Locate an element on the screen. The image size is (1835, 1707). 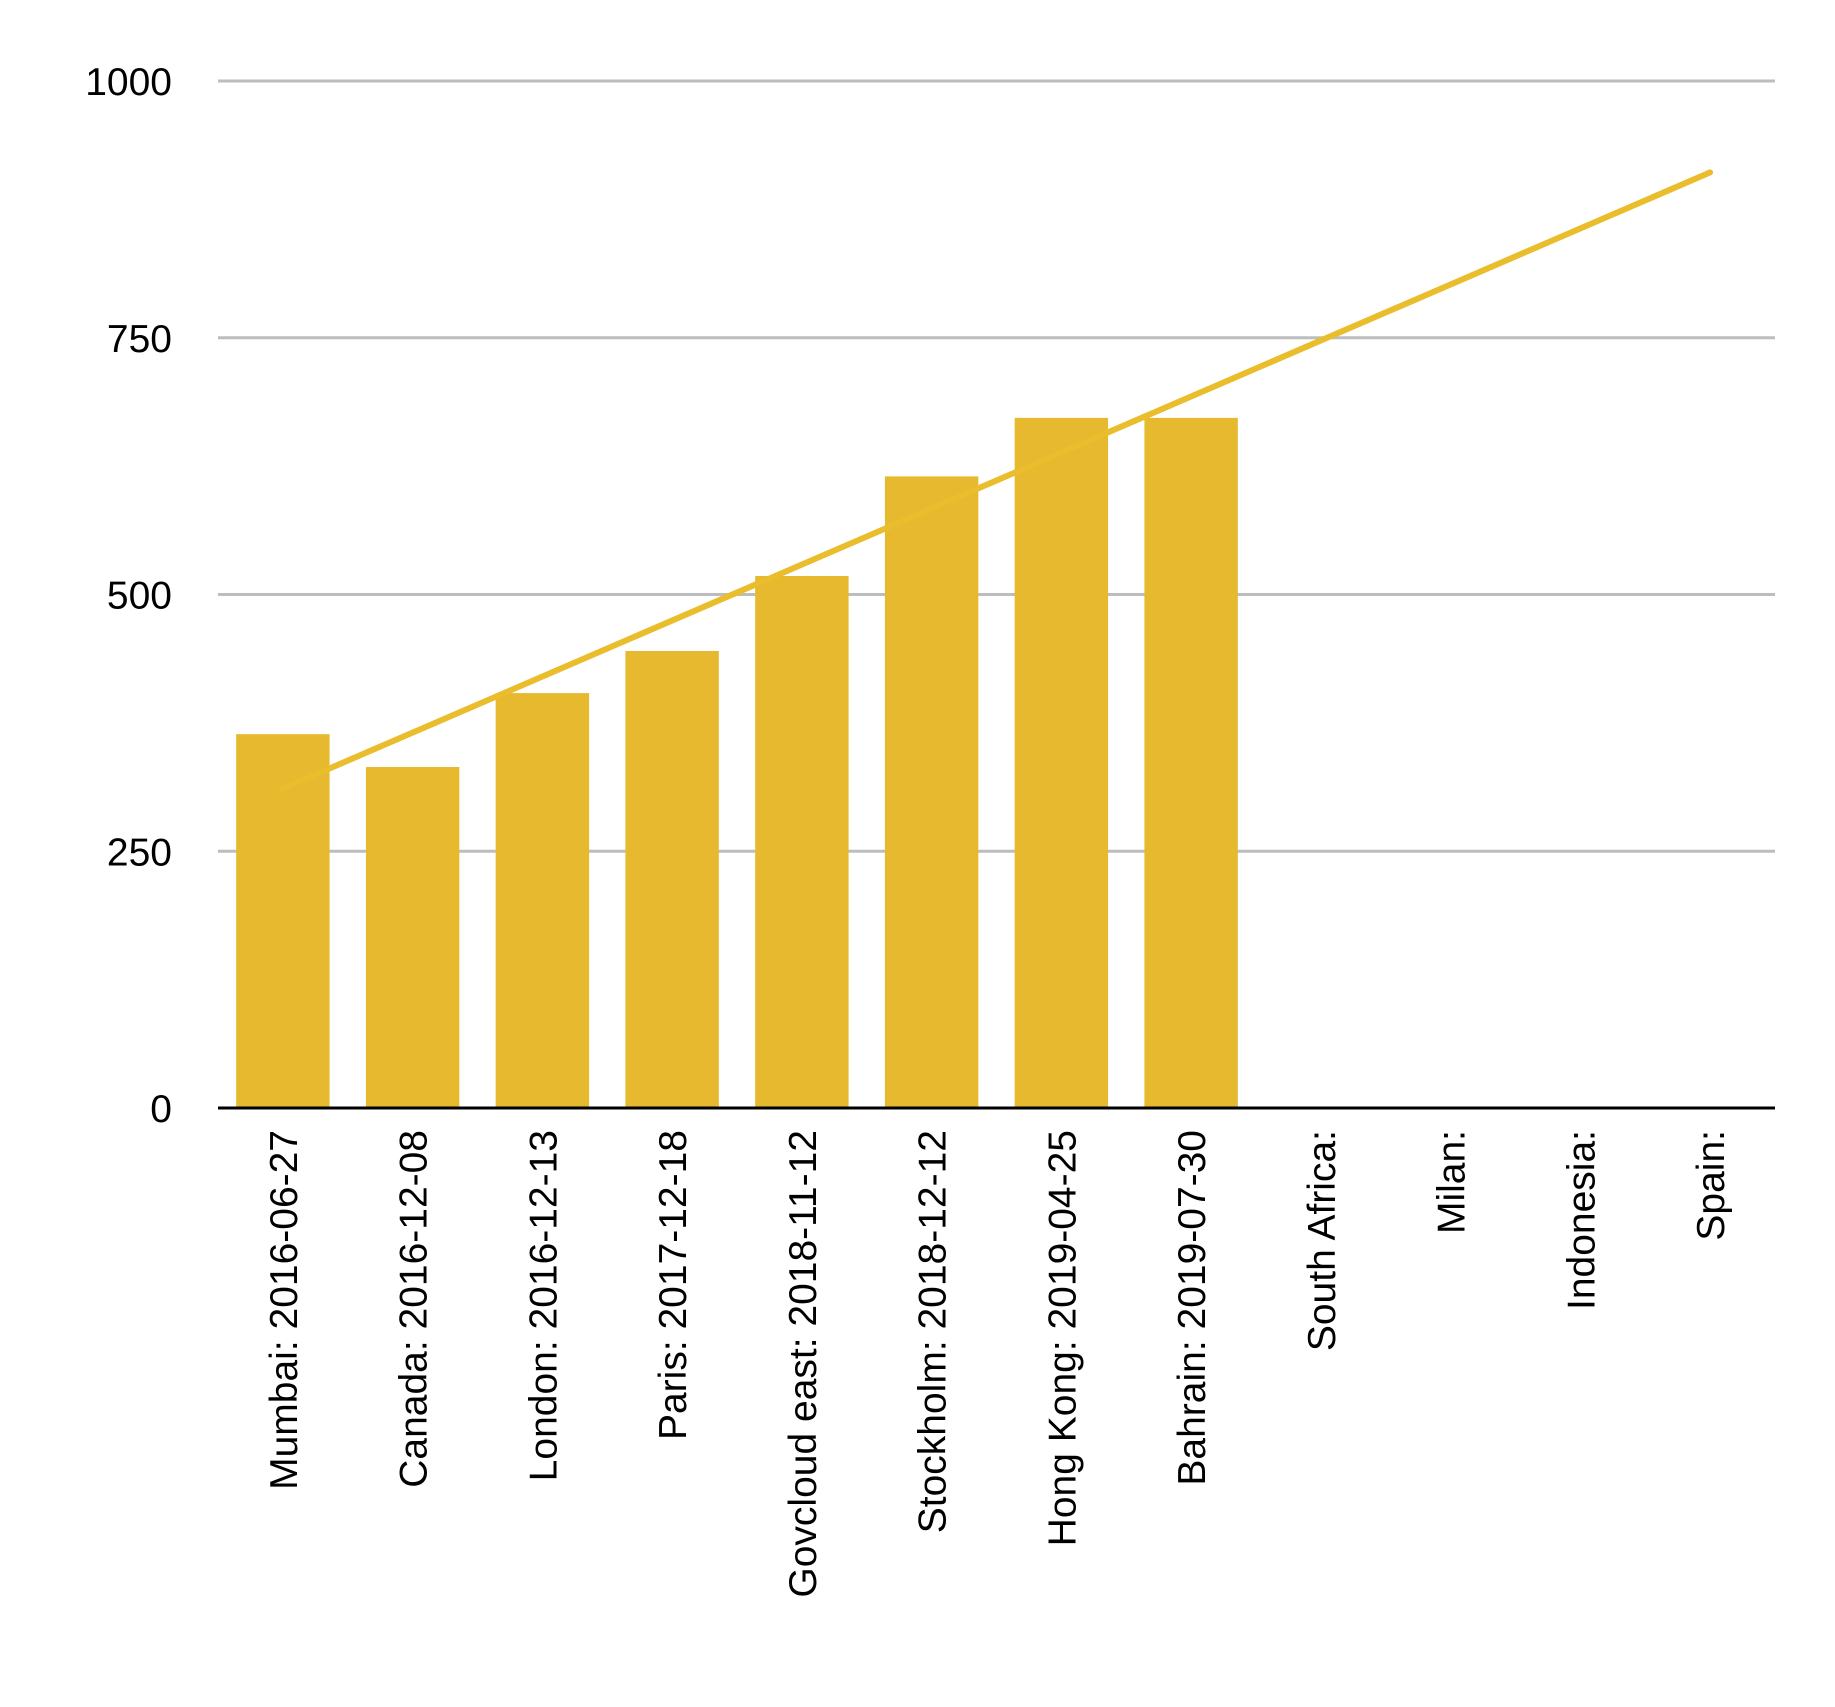
x-tick-label: Canada: 2016-12-08 is located at coordinates (414, 1309).